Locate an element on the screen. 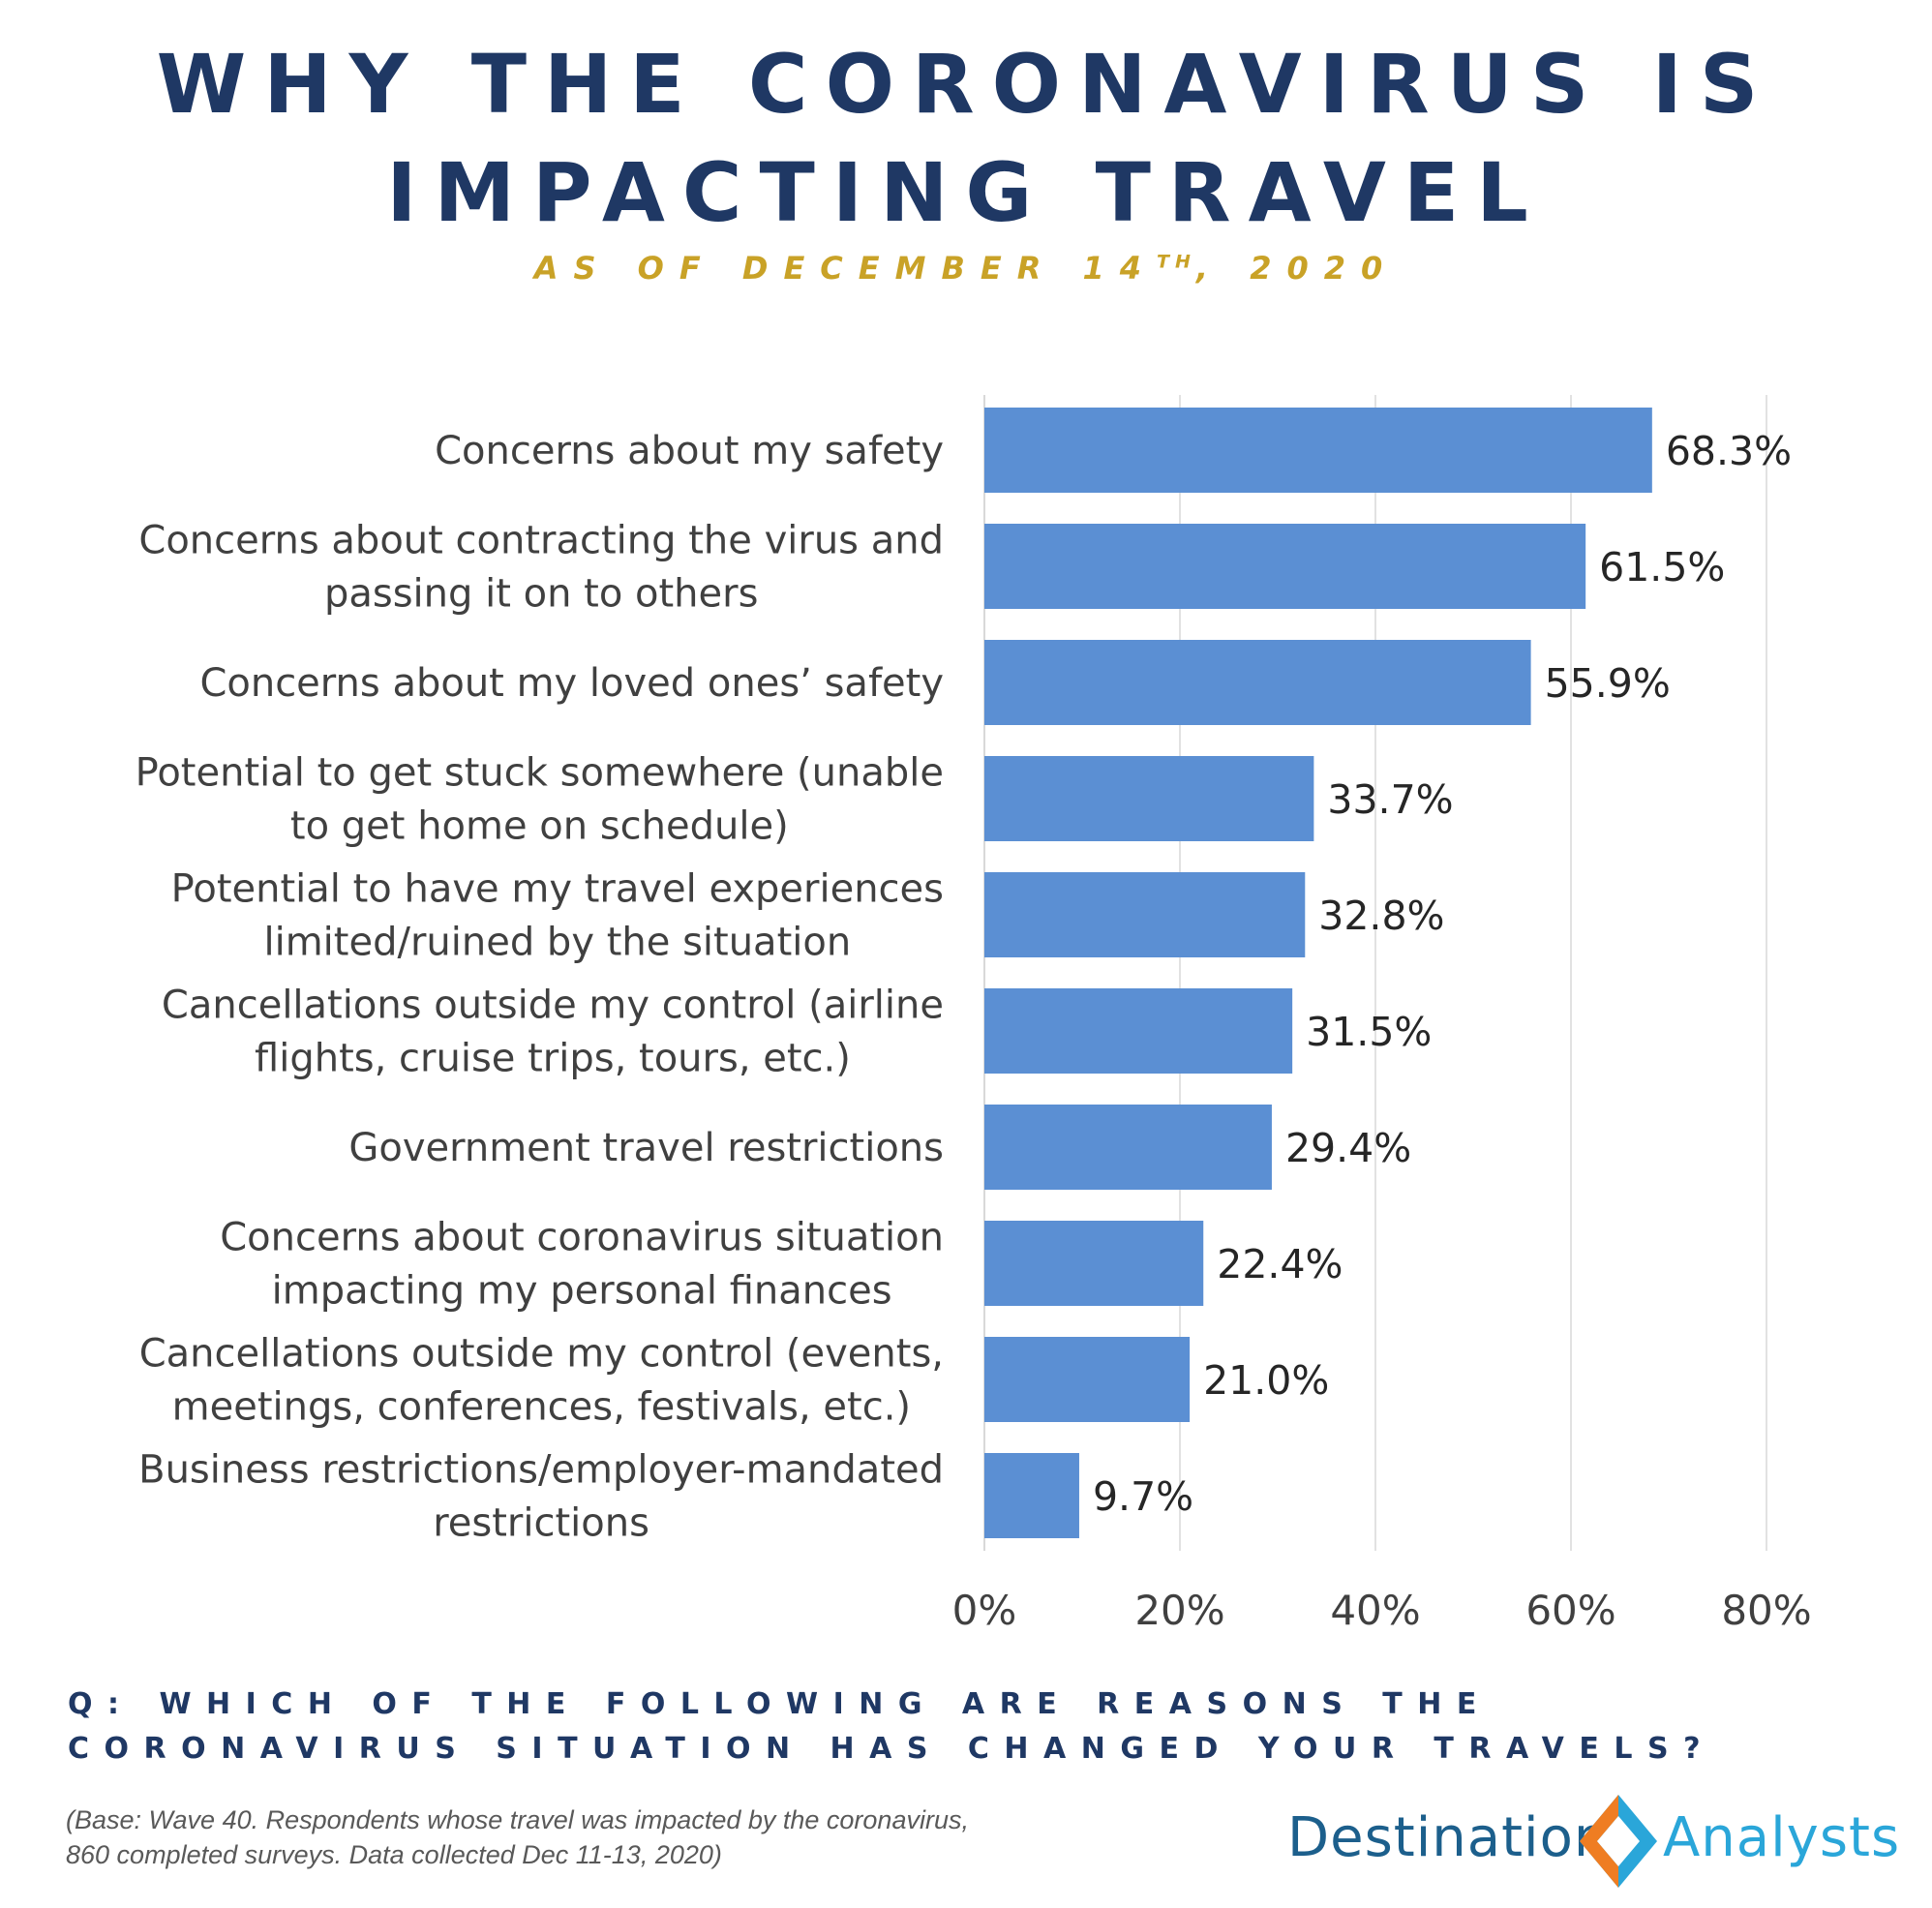 Image resolution: width=1932 pixels, height=1908 pixels. category-label: flights, cruise trips, tours, etc.) is located at coordinates (553, 1059).